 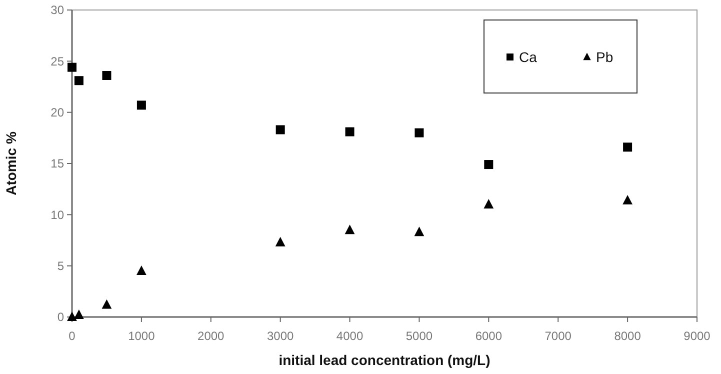 What do you see at coordinates (142, 336) in the screenshot?
I see `x-tick-label: 1000` at bounding box center [142, 336].